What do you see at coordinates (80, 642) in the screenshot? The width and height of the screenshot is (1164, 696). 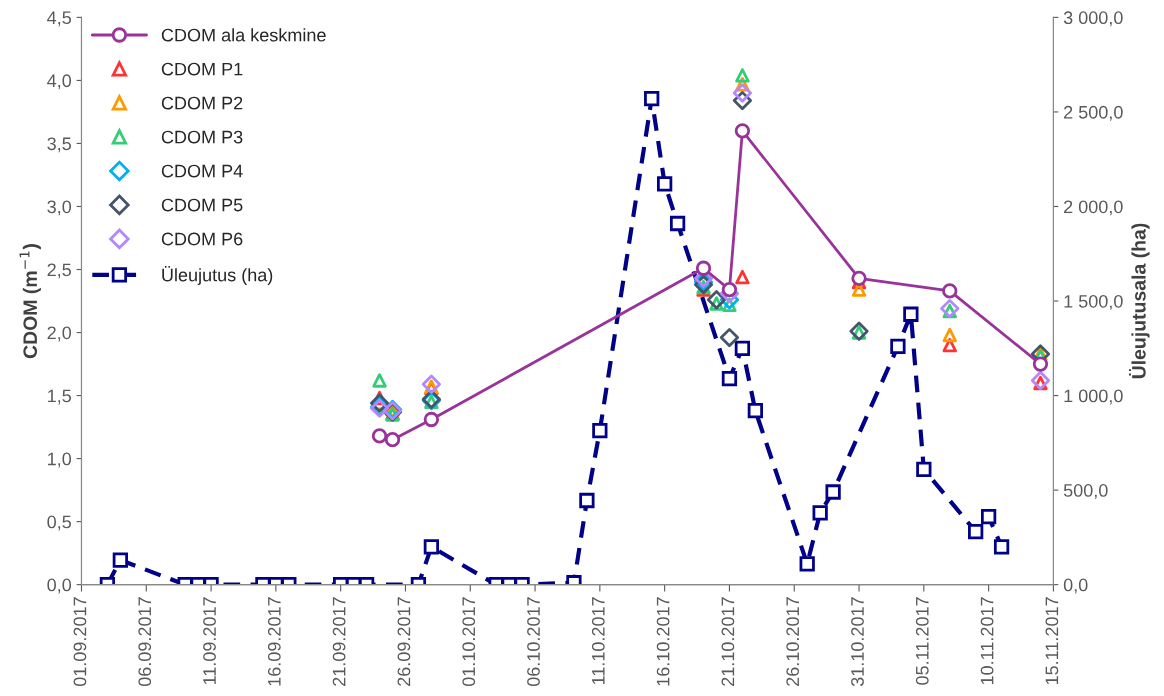 I see `x-tick-label: 01.09.2017` at bounding box center [80, 642].